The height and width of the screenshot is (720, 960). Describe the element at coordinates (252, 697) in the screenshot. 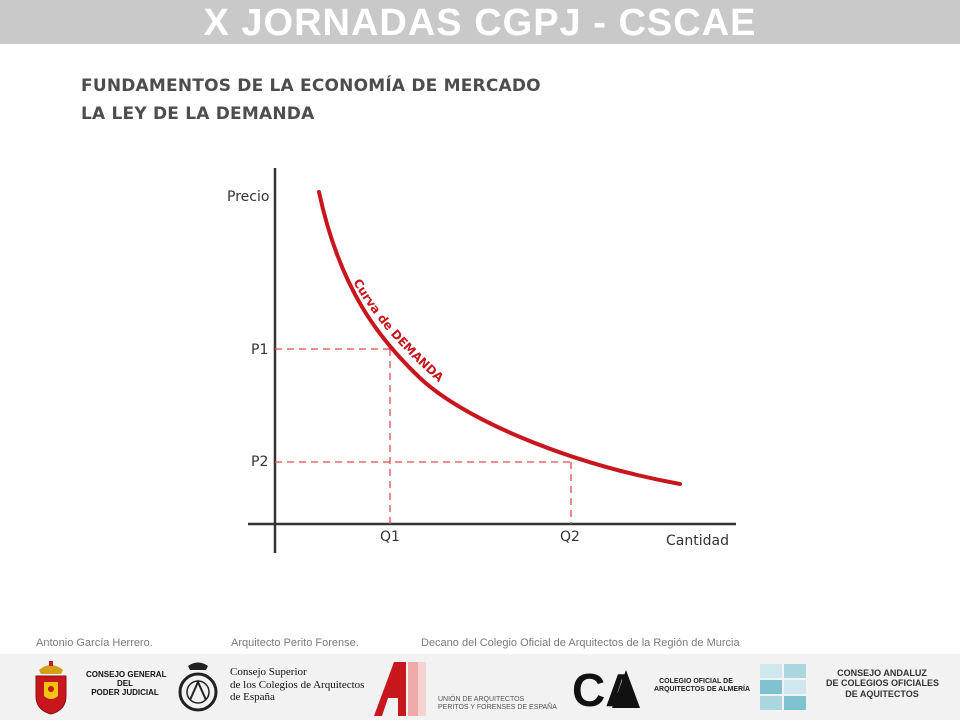

I see `cscae-line-3: de España` at that location.